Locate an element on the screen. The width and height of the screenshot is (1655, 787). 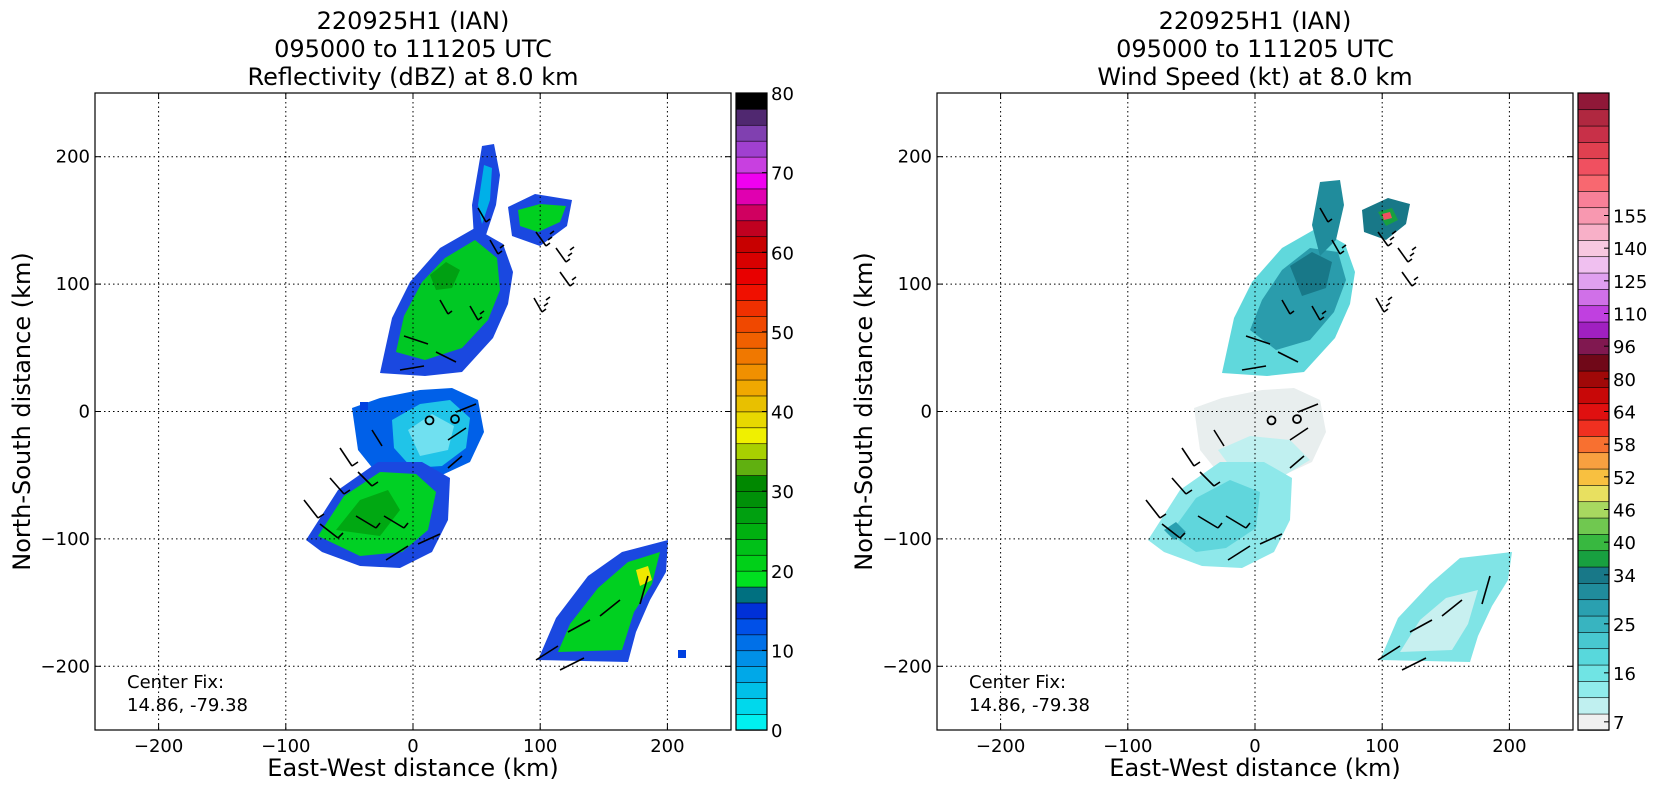
colorbar-tick-label: 96 is located at coordinates (1624, 347).